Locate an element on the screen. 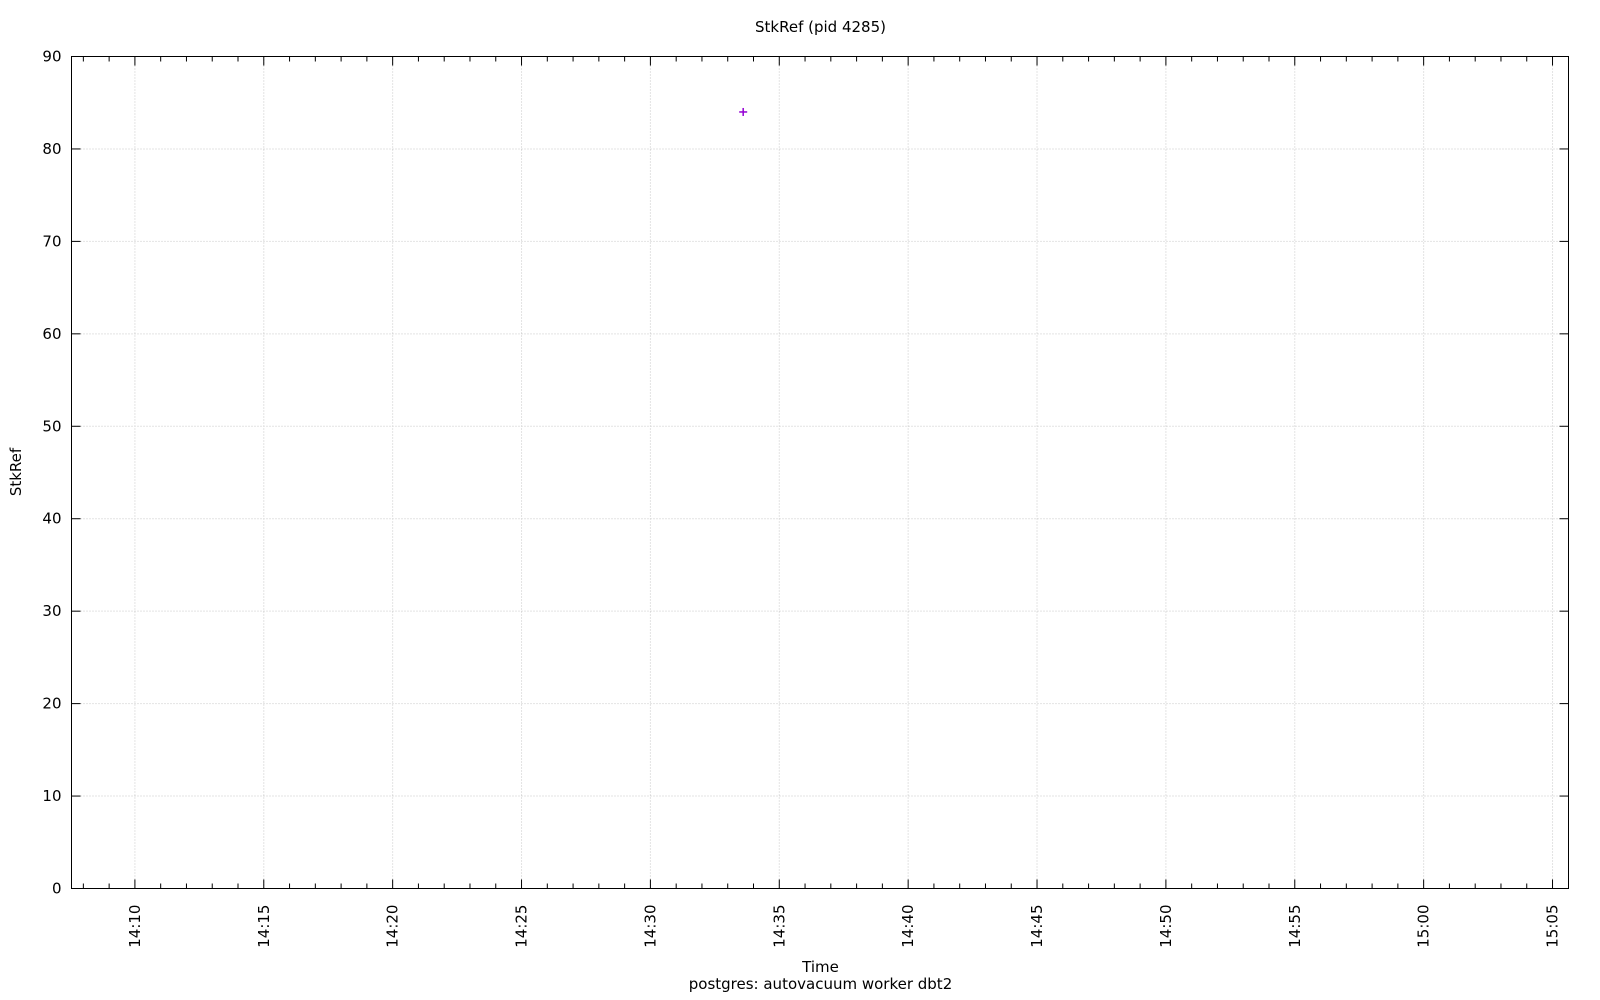  y-tick-label: 40 is located at coordinates (51, 519).